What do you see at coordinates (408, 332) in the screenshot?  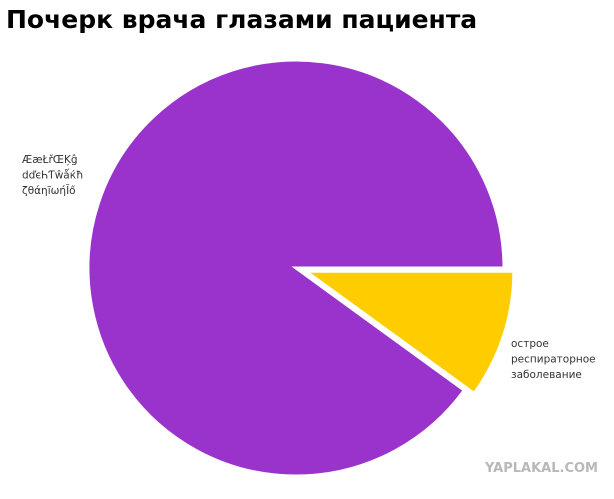 I see `pie-slice` at bounding box center [408, 332].